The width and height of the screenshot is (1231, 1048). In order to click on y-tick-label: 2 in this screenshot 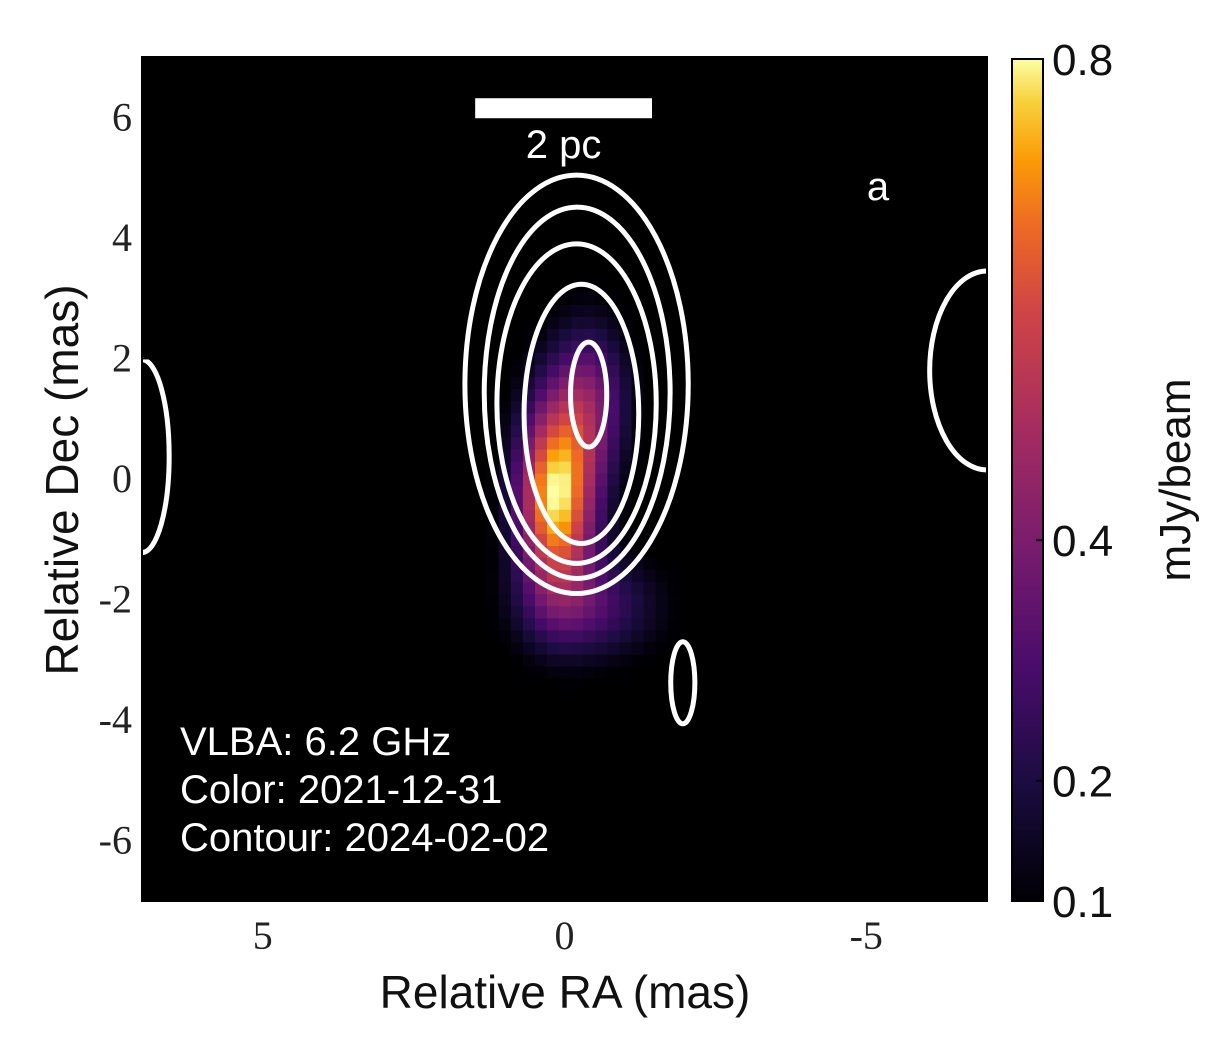, I will do `click(122, 357)`.